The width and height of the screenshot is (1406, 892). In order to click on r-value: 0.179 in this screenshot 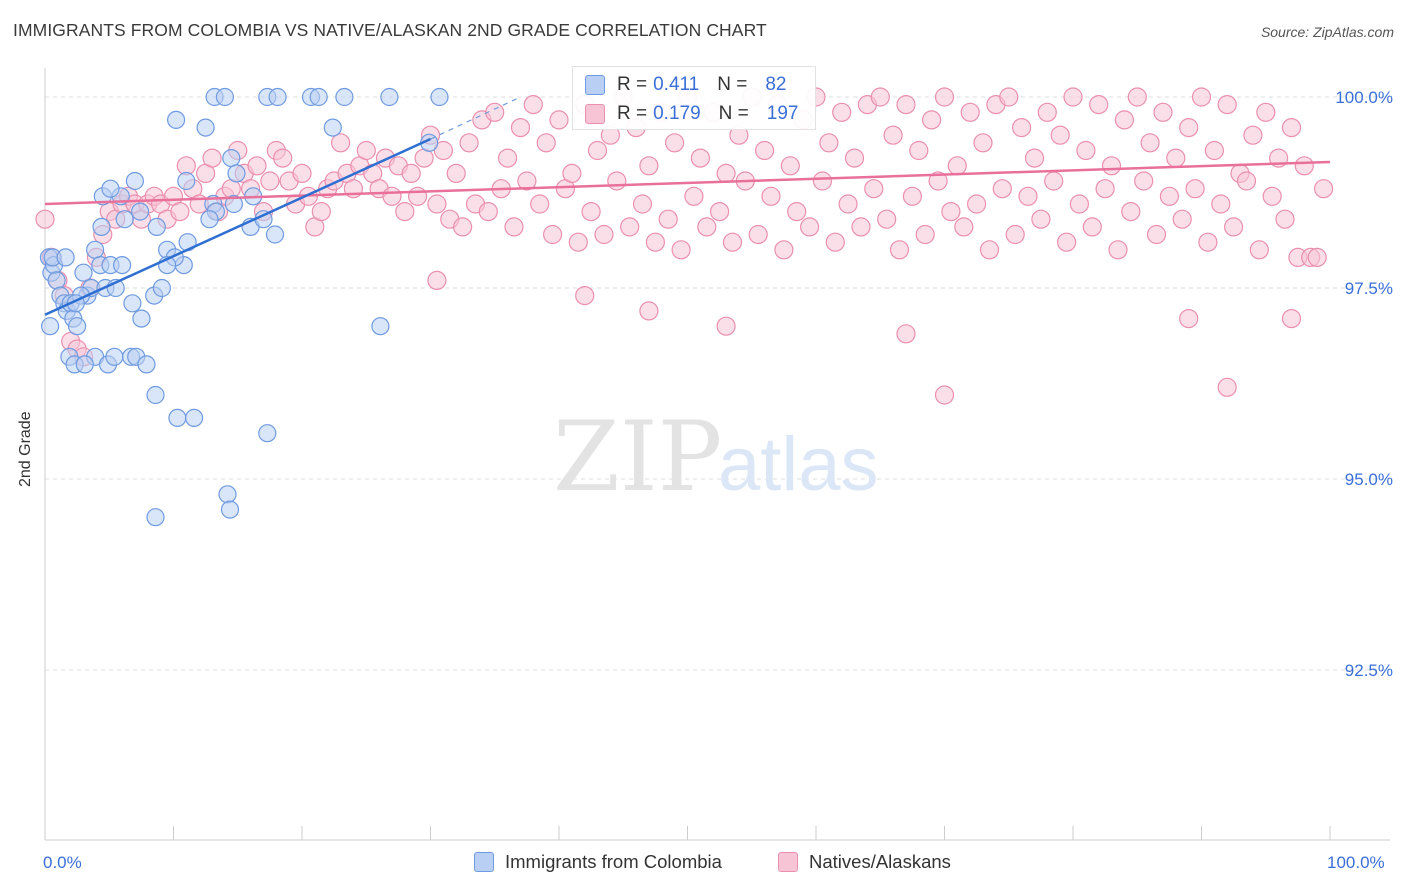, I will do `click(677, 113)`.